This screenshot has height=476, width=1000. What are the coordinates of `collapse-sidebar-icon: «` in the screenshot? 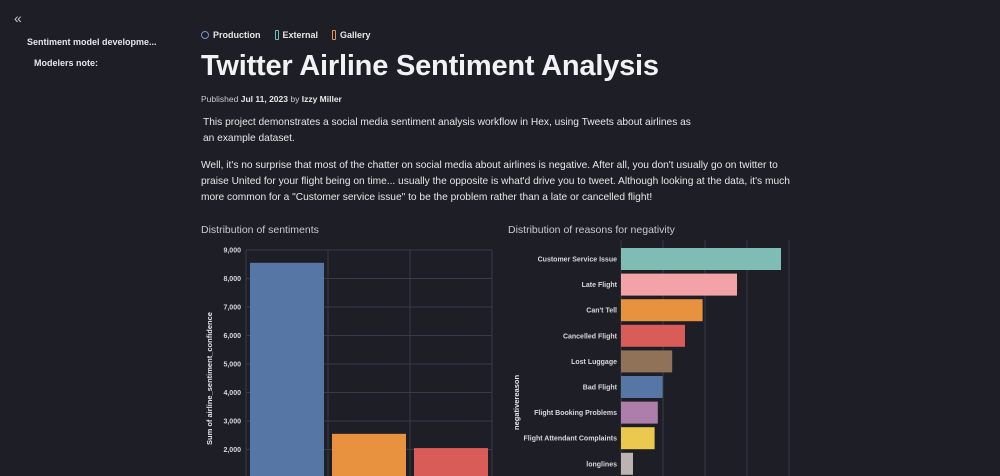 It's located at (18, 18).